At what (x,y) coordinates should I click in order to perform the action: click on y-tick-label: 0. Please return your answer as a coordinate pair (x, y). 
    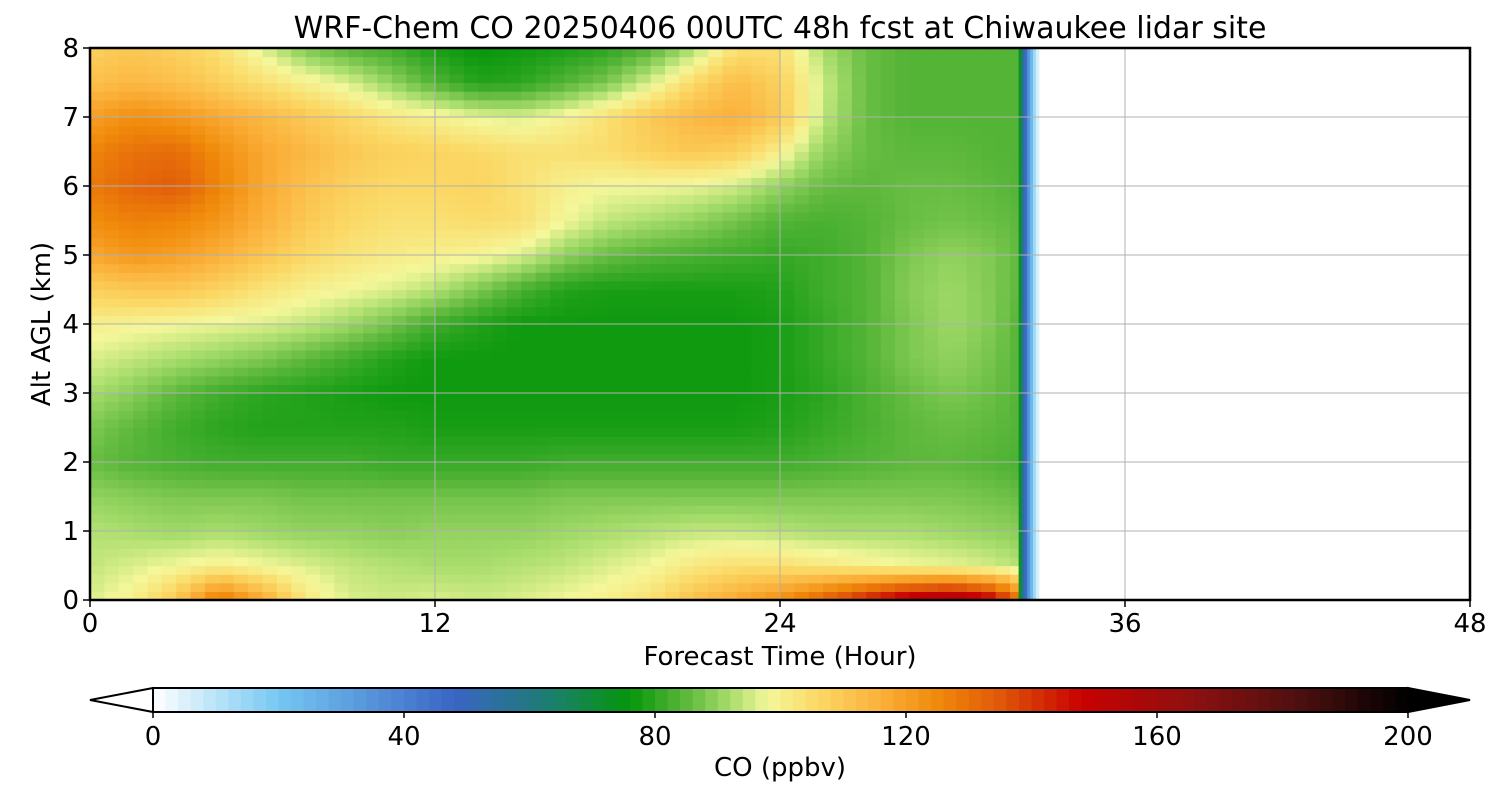
    Looking at the image, I should click on (70, 601).